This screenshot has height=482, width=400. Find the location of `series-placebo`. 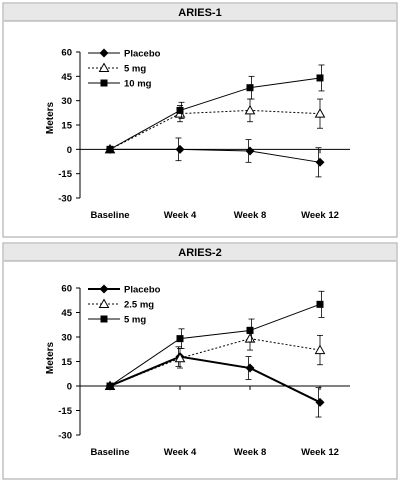

series-placebo is located at coordinates (215, 157).